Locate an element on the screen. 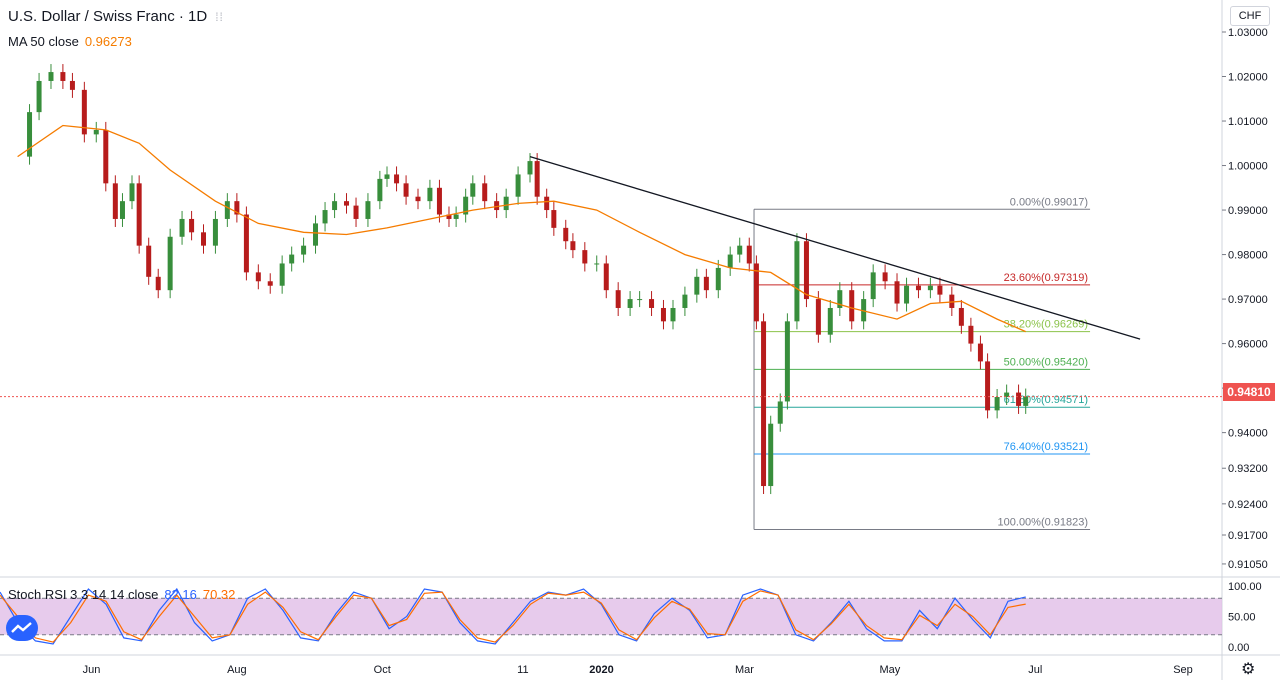 This screenshot has width=1280, height=680. ma-value: 0.96273 is located at coordinates (108, 41).